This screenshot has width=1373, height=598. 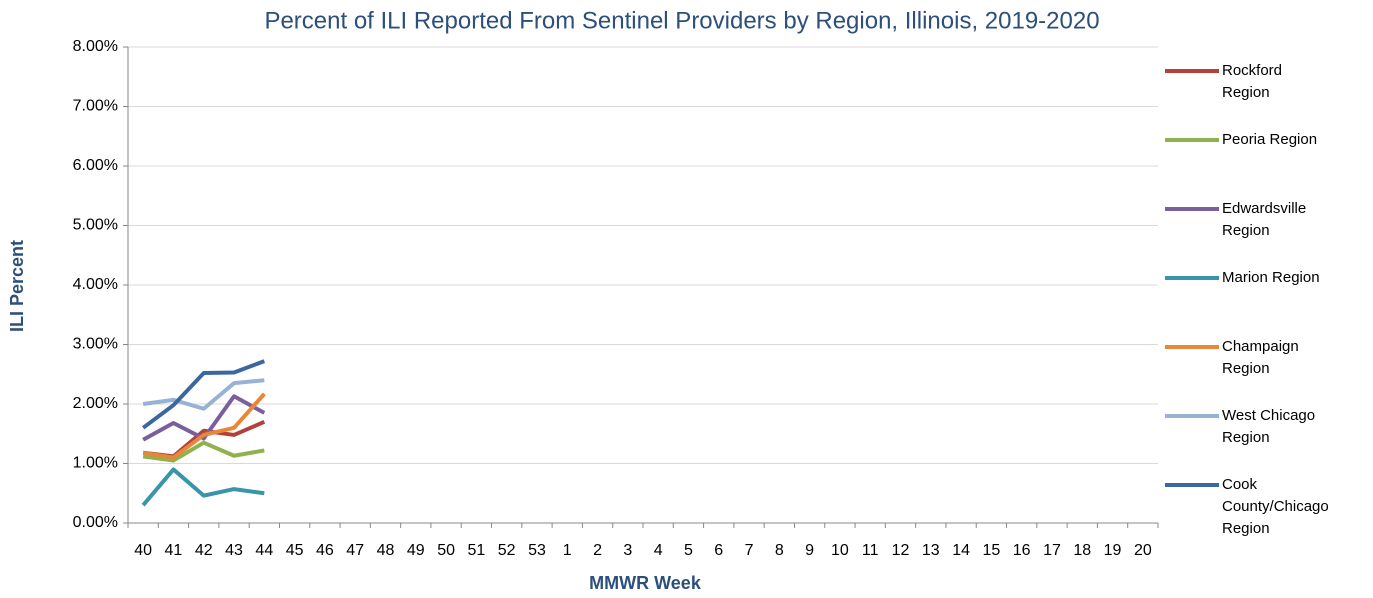 I want to click on x-tick-label: 14, so click(x=961, y=550).